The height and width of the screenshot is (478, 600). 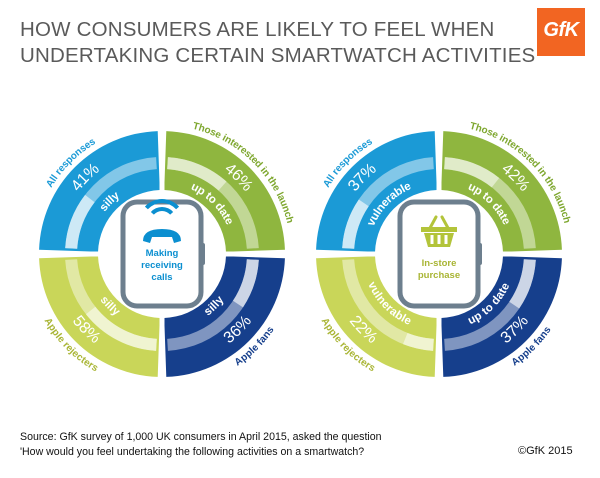 What do you see at coordinates (162, 221) in the screenshot?
I see `phone-icon` at bounding box center [162, 221].